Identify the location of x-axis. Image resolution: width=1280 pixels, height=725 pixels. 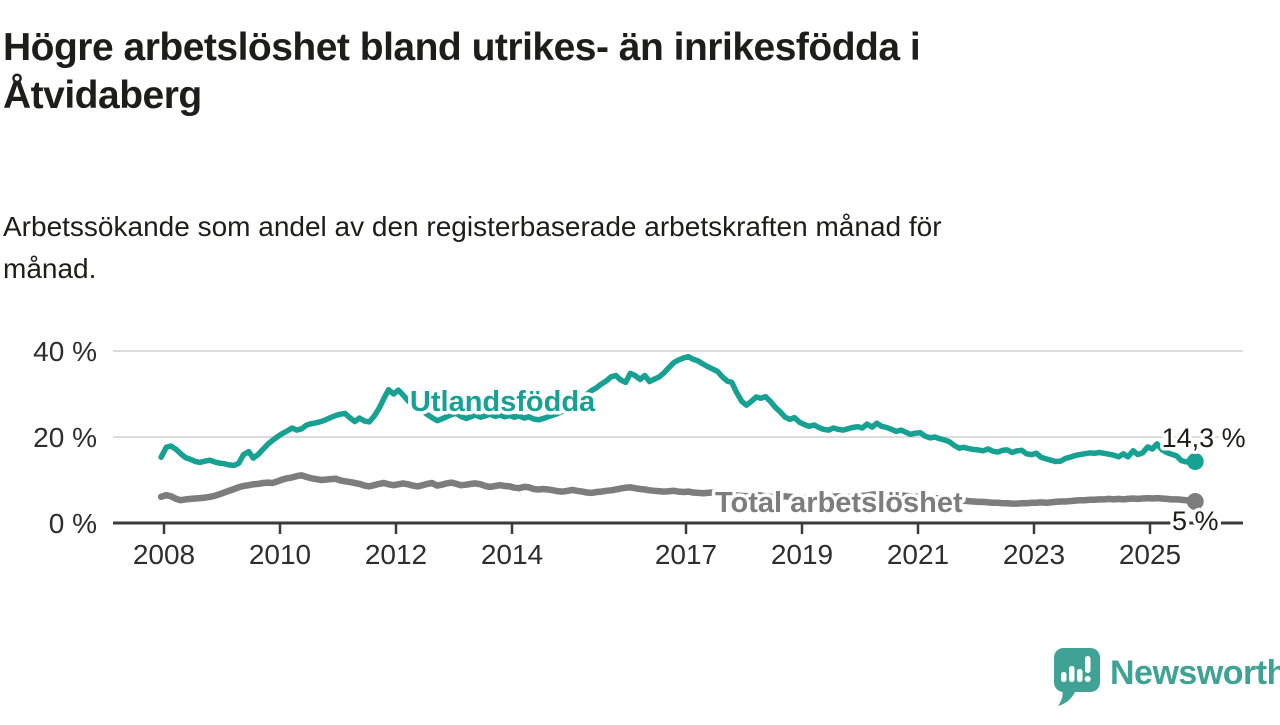
(678, 527).